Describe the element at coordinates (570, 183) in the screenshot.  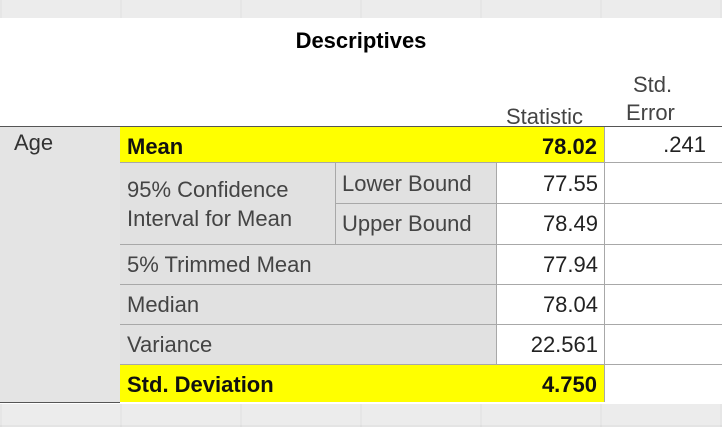
I see `lower-bound-statistic: 77.55` at that location.